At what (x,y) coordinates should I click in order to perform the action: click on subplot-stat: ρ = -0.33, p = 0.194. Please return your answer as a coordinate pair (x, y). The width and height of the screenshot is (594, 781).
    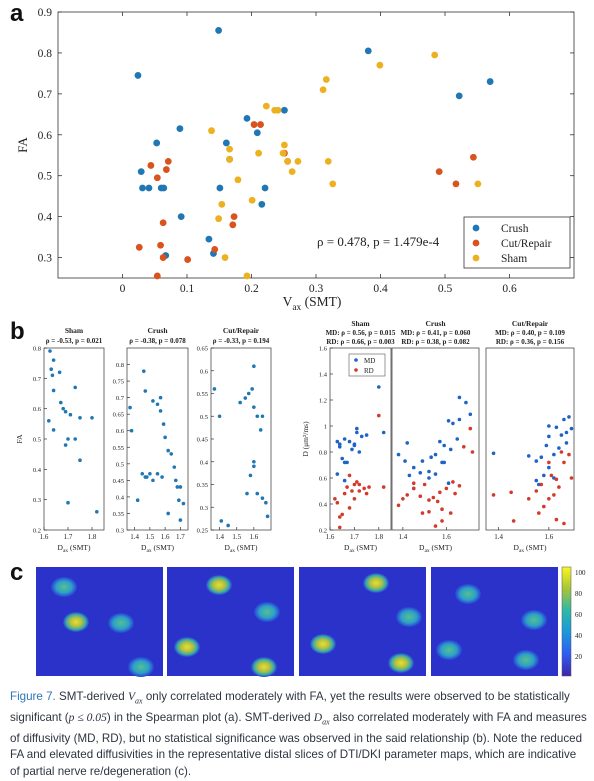
    Looking at the image, I should click on (241, 341).